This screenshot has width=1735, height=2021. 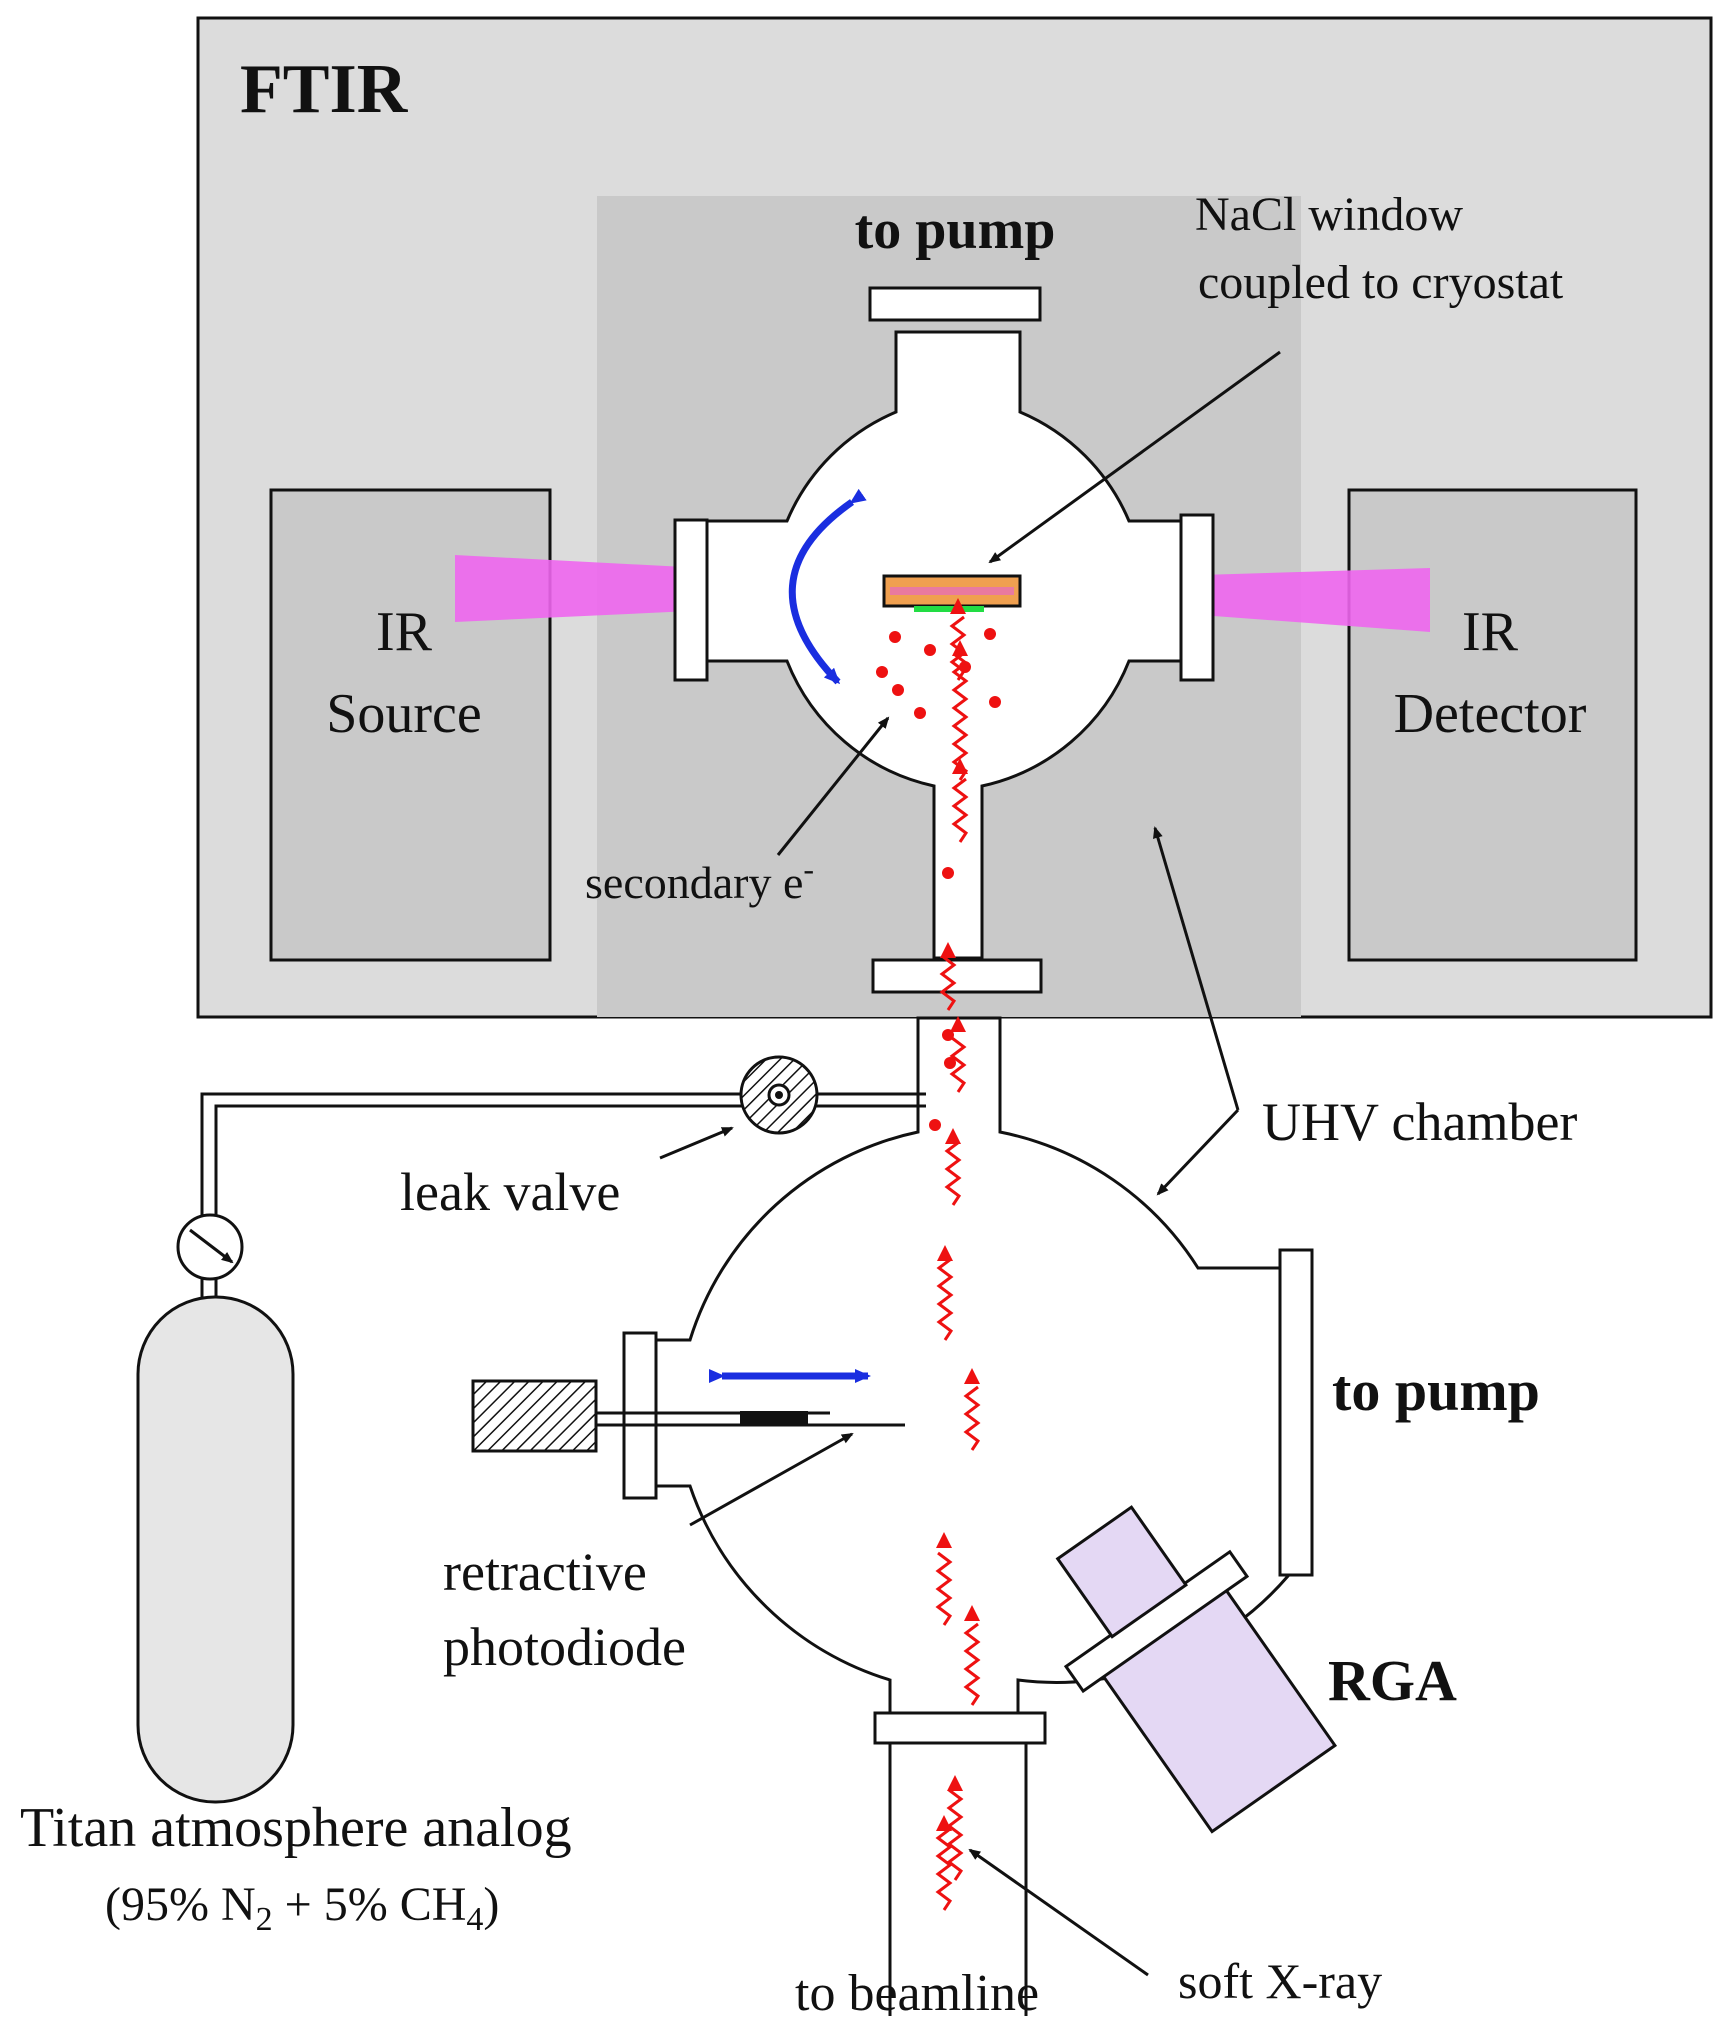 I want to click on rotation-arrow, so click(x=827, y=586).